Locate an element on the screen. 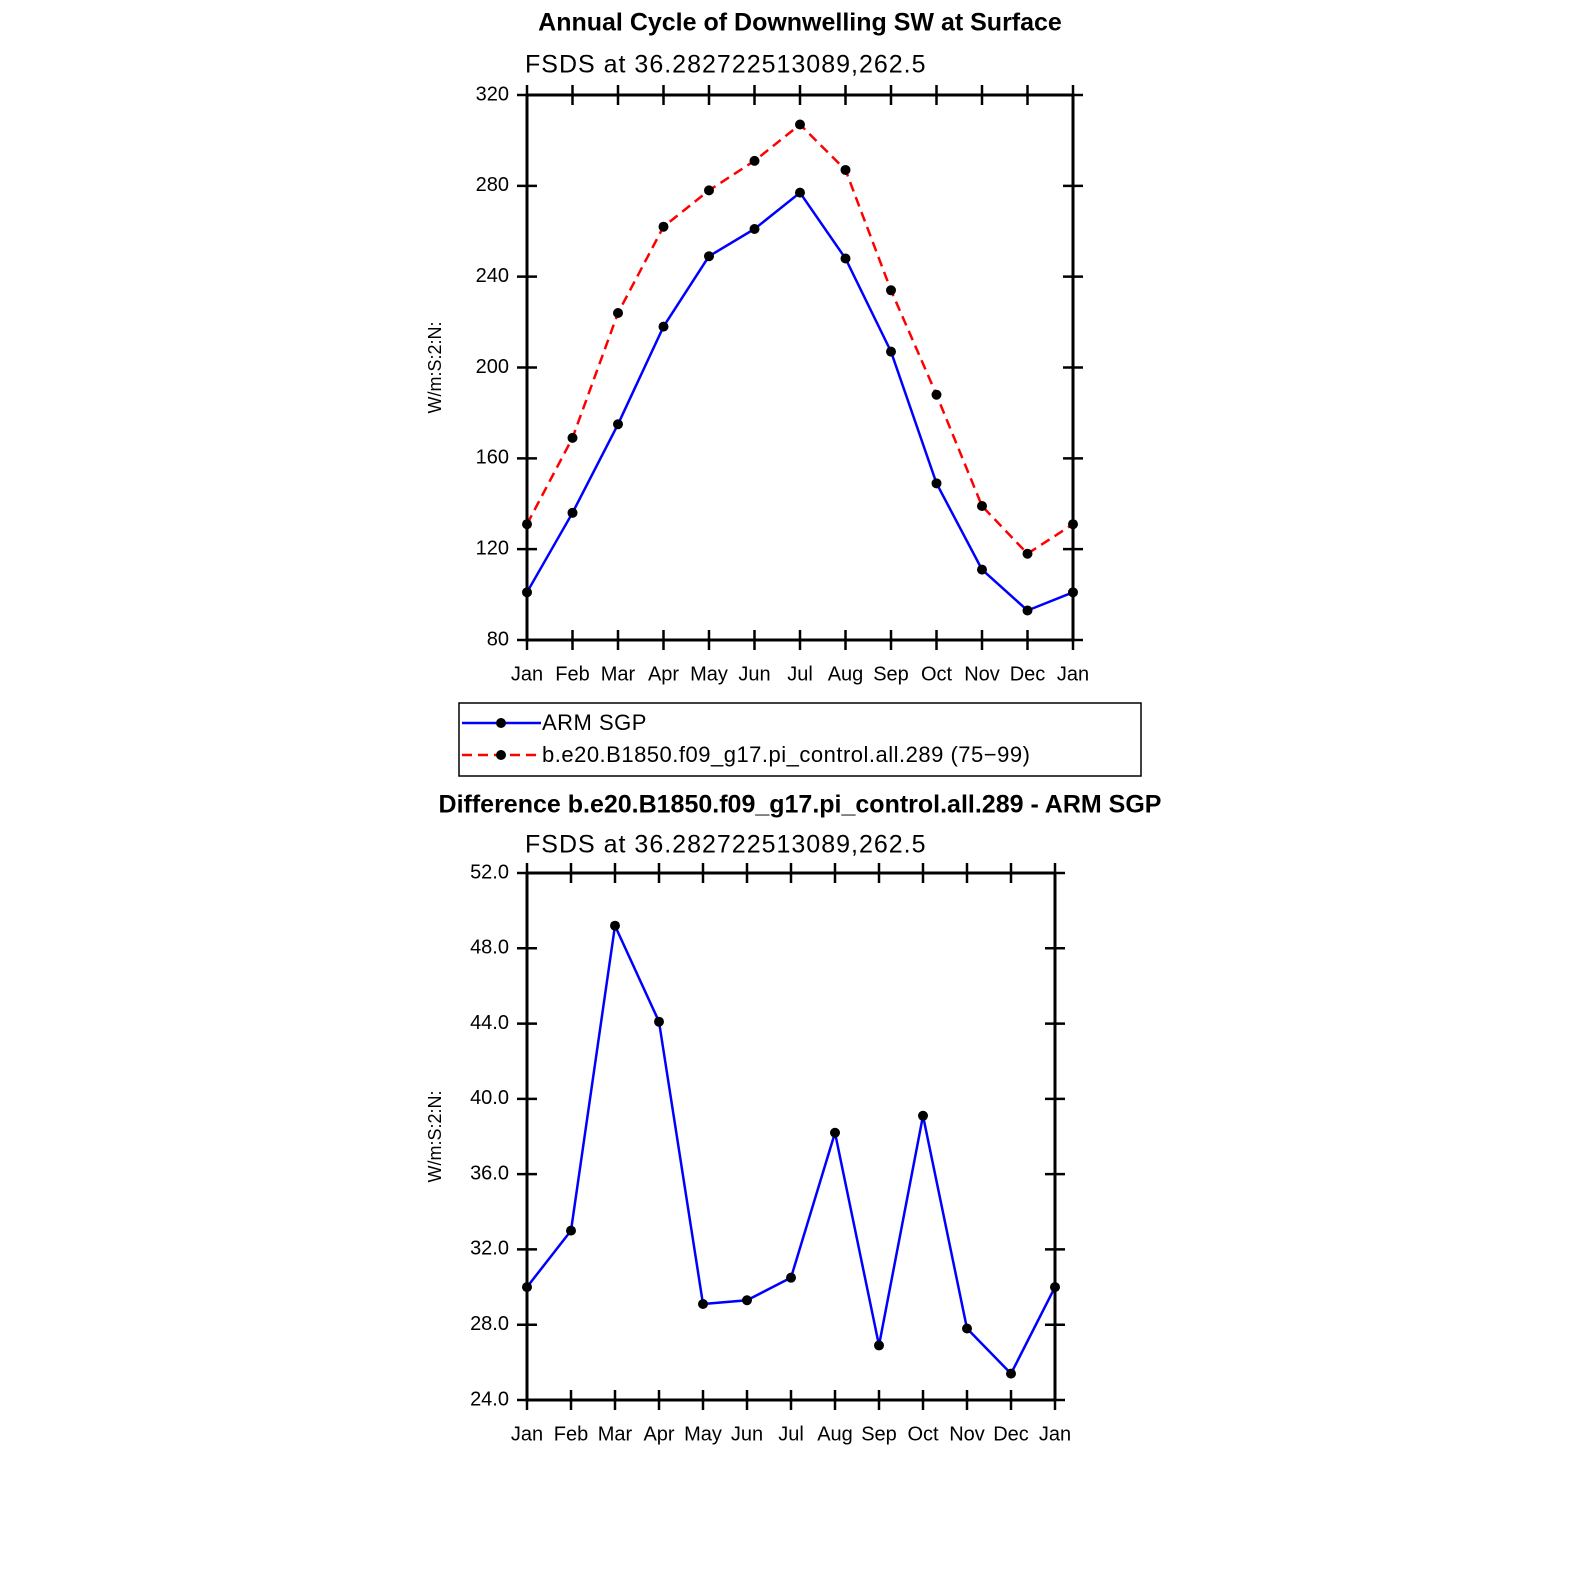 The height and width of the screenshot is (1574, 1574). legend-box is located at coordinates (800, 739).